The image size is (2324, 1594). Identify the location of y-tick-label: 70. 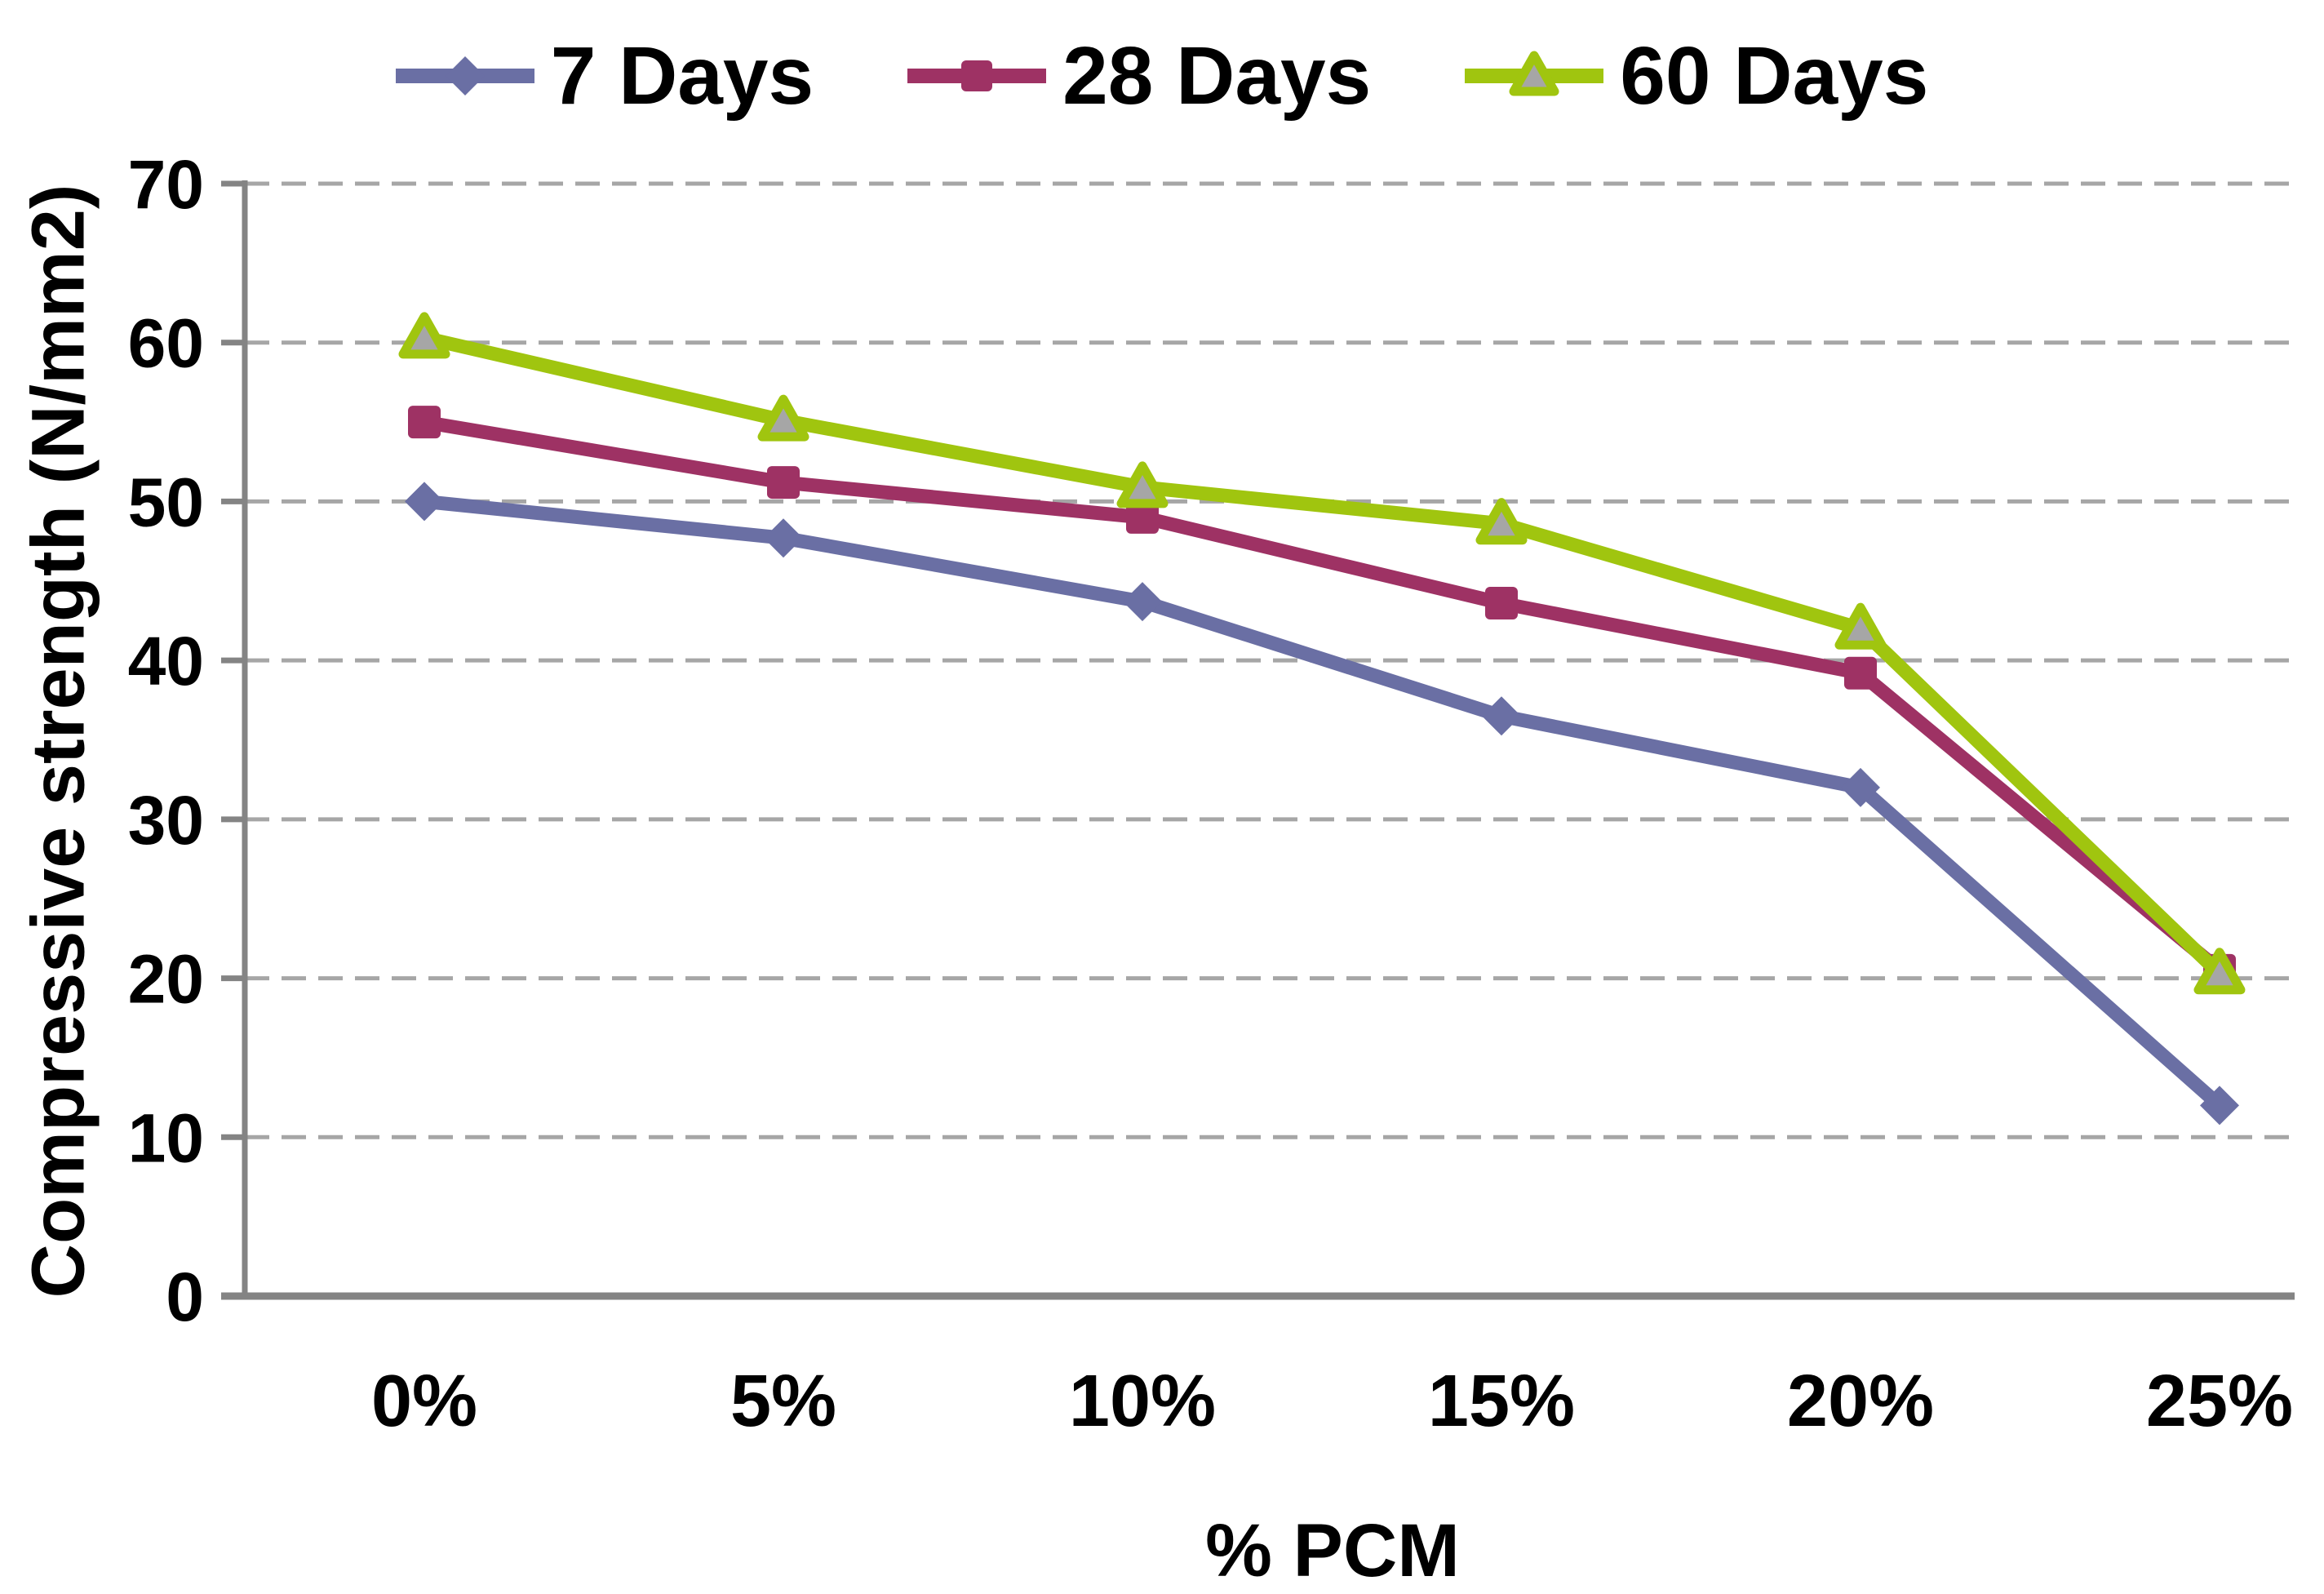
(166, 184).